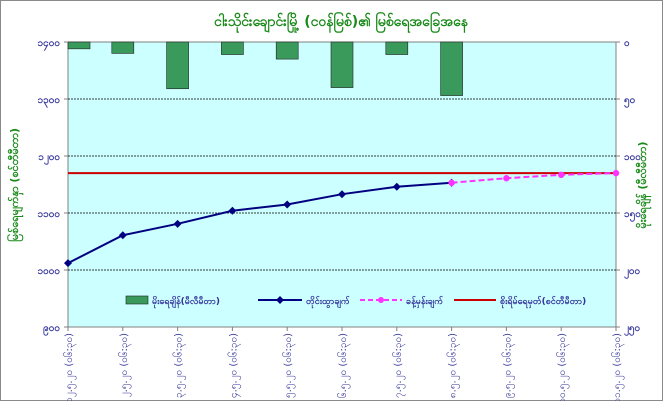 This screenshot has height=401, width=663. Describe the element at coordinates (49, 271) in the screenshot. I see `left-tick-label: ၁၀၀၀` at that location.